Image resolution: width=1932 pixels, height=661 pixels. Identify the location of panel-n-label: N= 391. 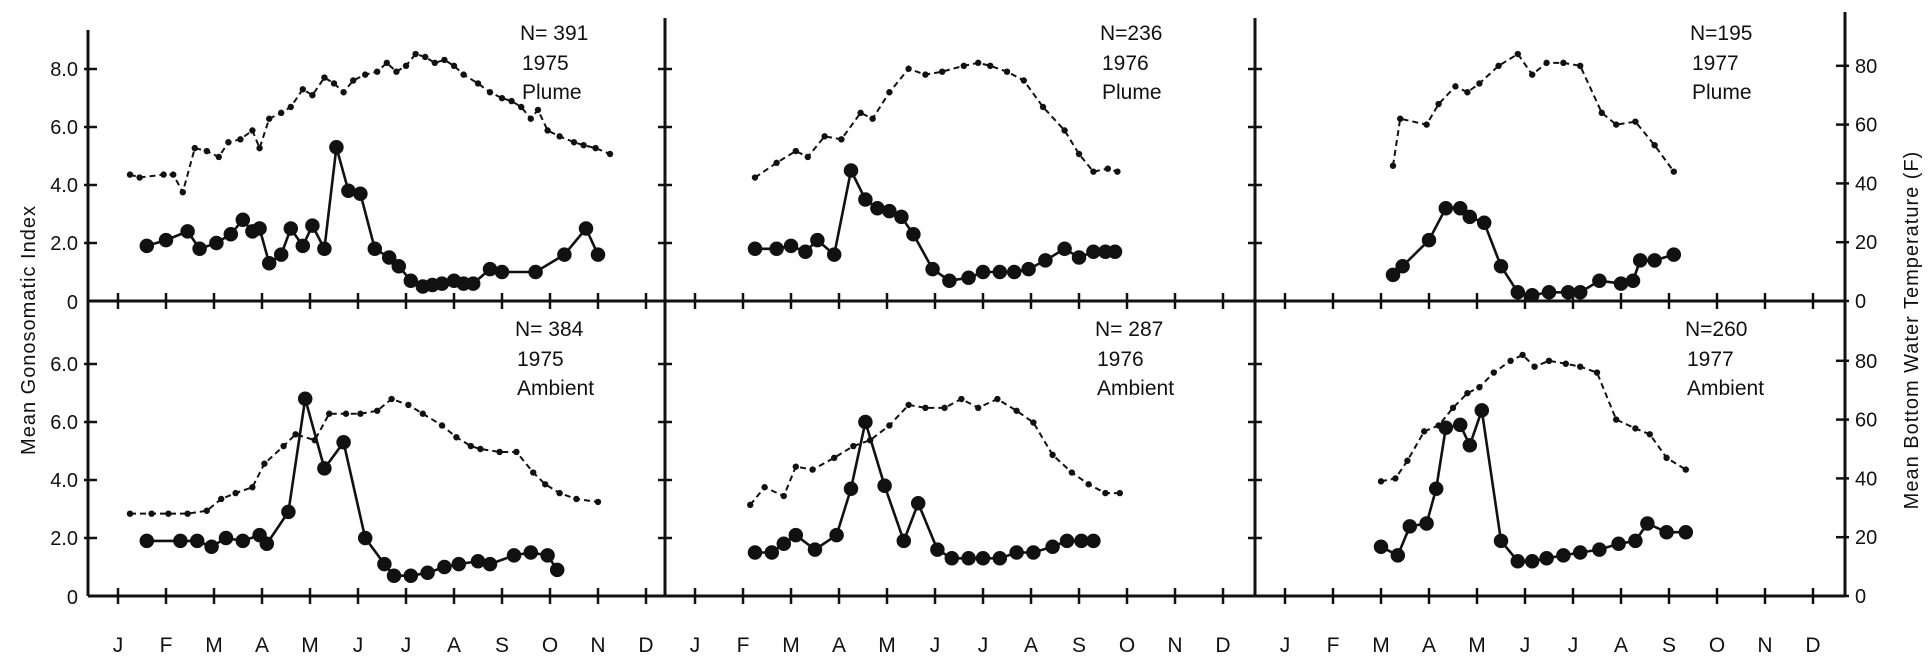
(554, 33).